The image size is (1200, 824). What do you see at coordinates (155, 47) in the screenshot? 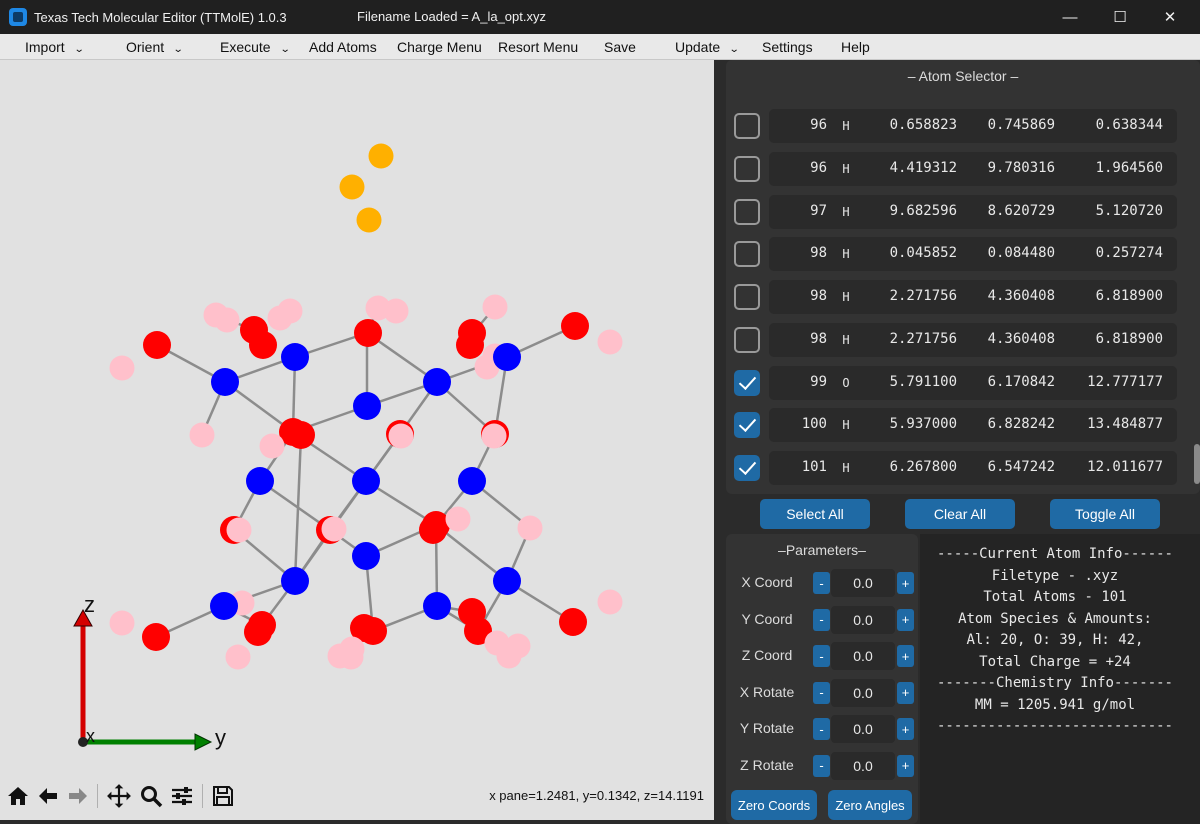
I see `menu-orient: Orient ⌄` at bounding box center [155, 47].